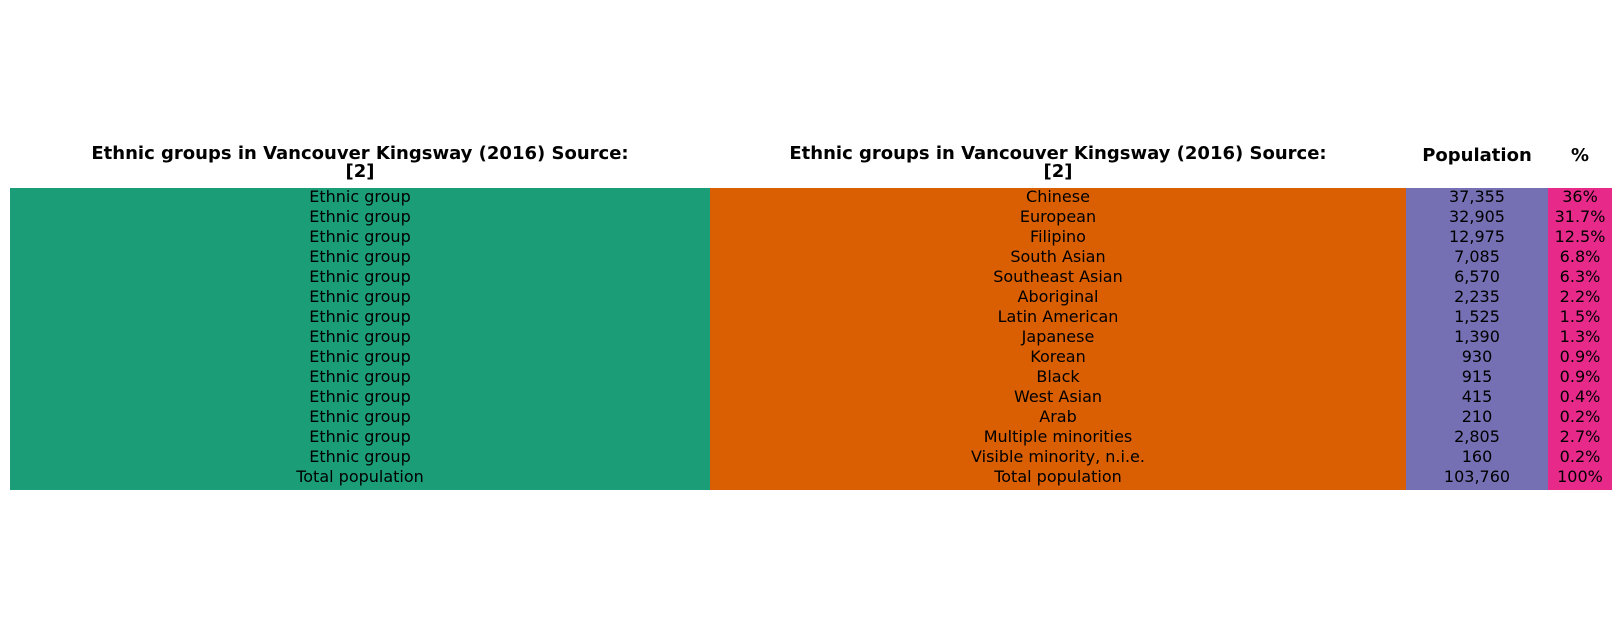 The image size is (1620, 636). I want to click on table-cell: Multiple minorities, so click(1058, 436).